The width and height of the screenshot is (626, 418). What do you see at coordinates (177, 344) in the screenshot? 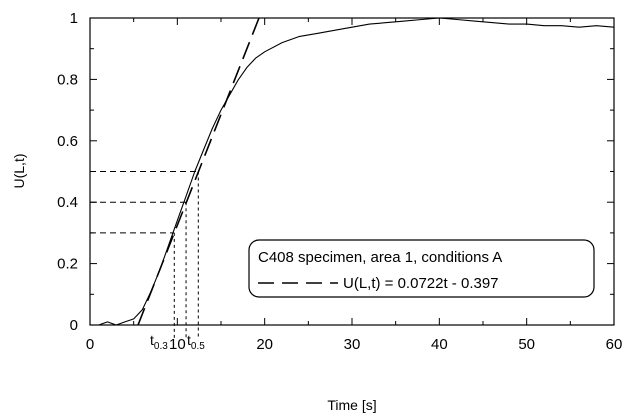
I see `x-tick-label: 10` at bounding box center [177, 344].